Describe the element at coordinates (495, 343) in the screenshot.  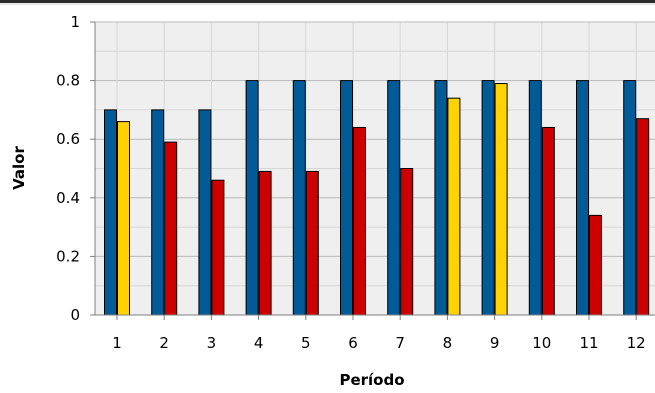
I see `x-tick-label: 9` at that location.